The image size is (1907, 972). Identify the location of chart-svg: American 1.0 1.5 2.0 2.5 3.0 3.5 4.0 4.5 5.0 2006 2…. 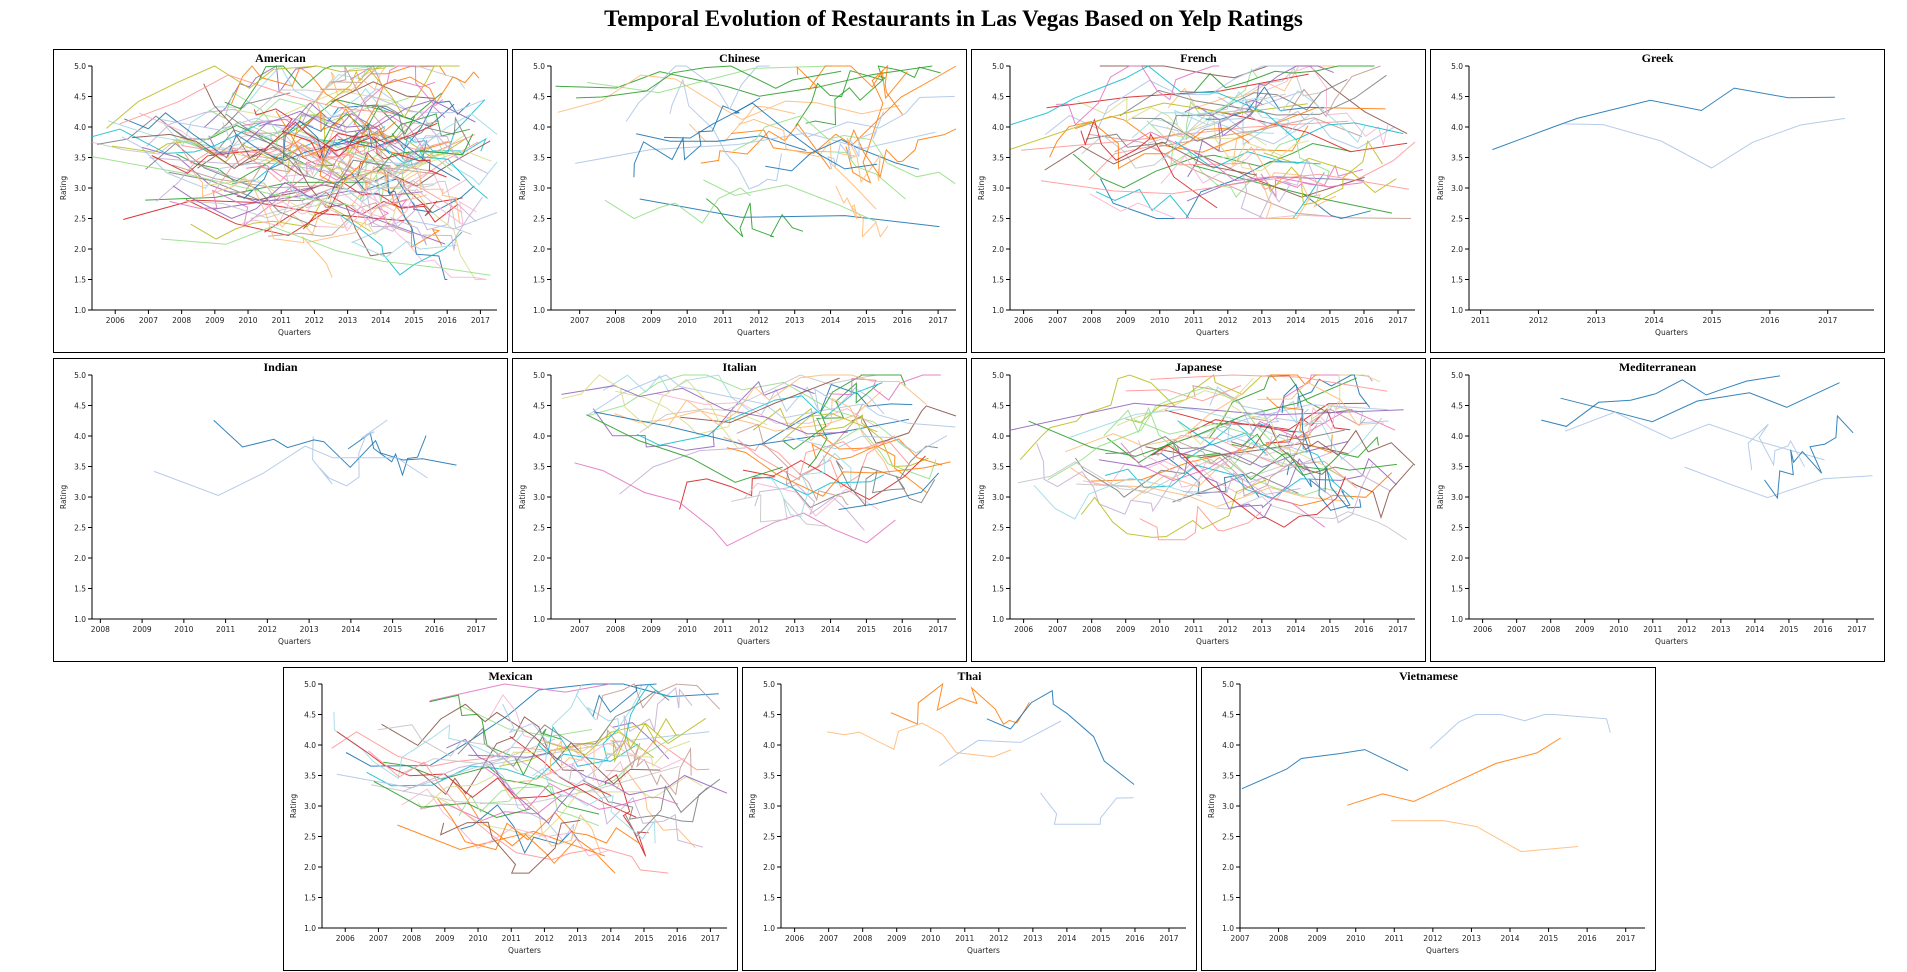
(278, 194).